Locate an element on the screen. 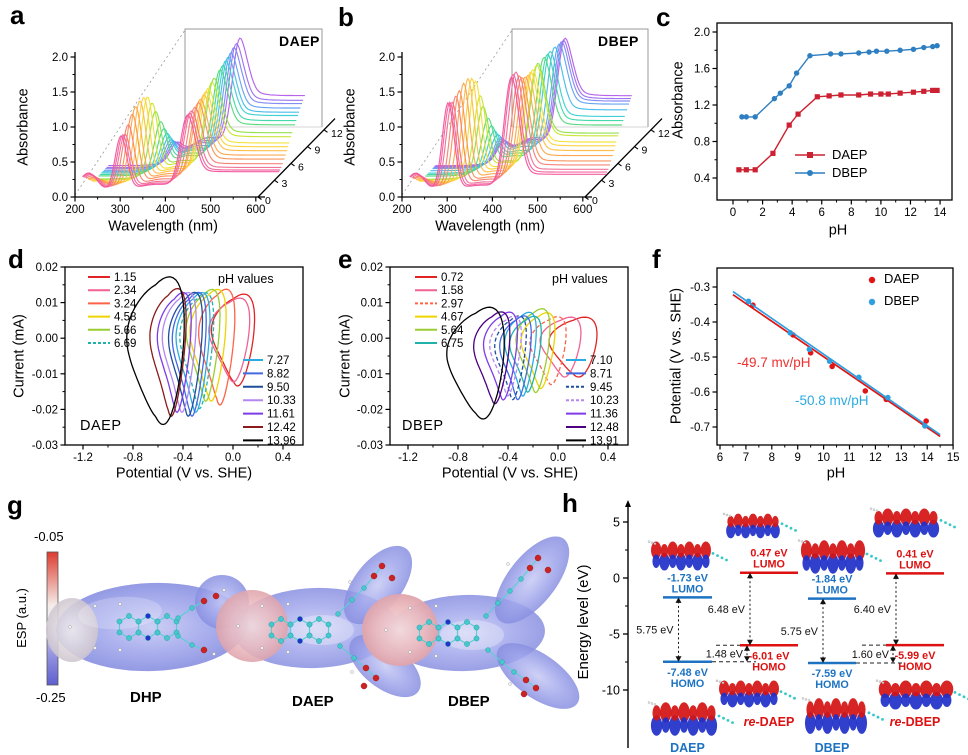  svg-text: 10.23 is located at coordinates (604, 401).